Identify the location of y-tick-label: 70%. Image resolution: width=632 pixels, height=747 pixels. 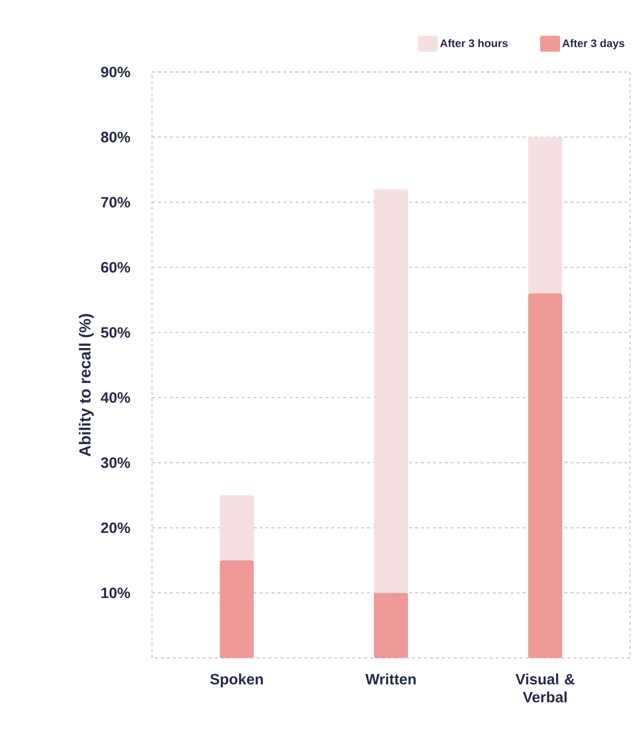
(115, 202).